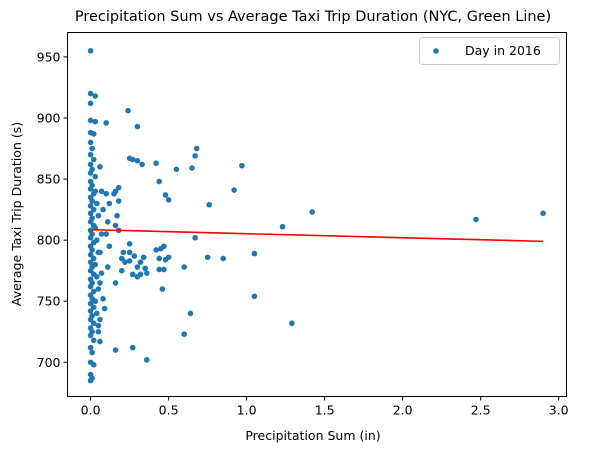  What do you see at coordinates (436, 51) in the screenshot?
I see `legend-marker` at bounding box center [436, 51].